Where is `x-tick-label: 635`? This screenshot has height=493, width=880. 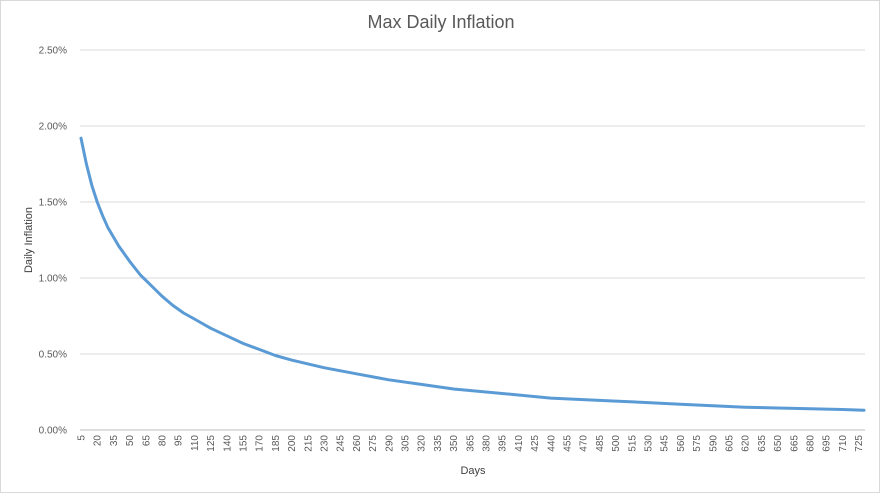 x-tick-label: 635 is located at coordinates (762, 443).